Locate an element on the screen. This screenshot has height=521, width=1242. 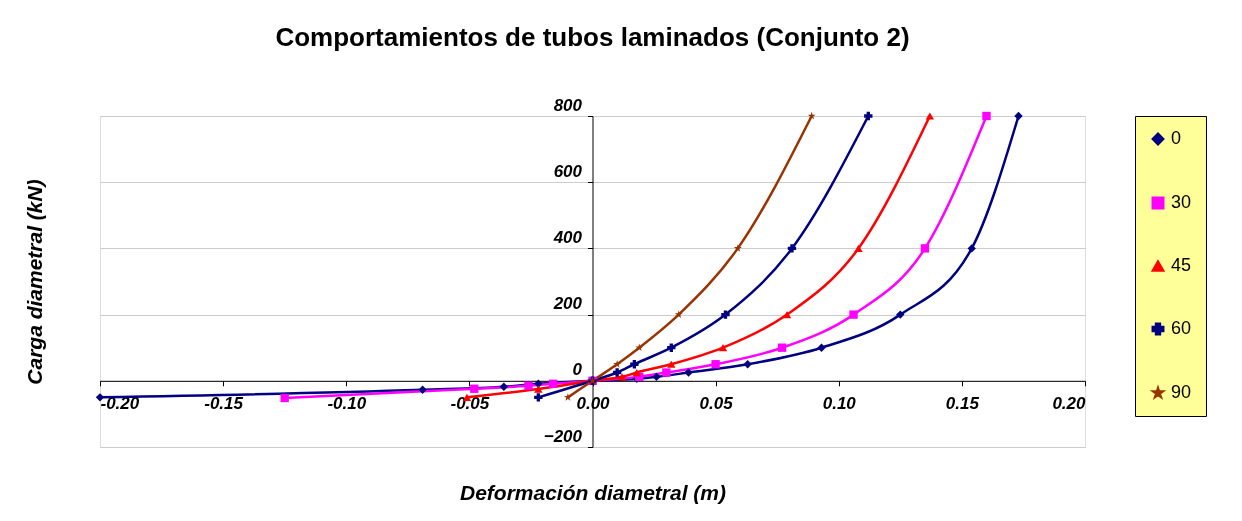
x-tick-label: 0.05 is located at coordinates (716, 404).